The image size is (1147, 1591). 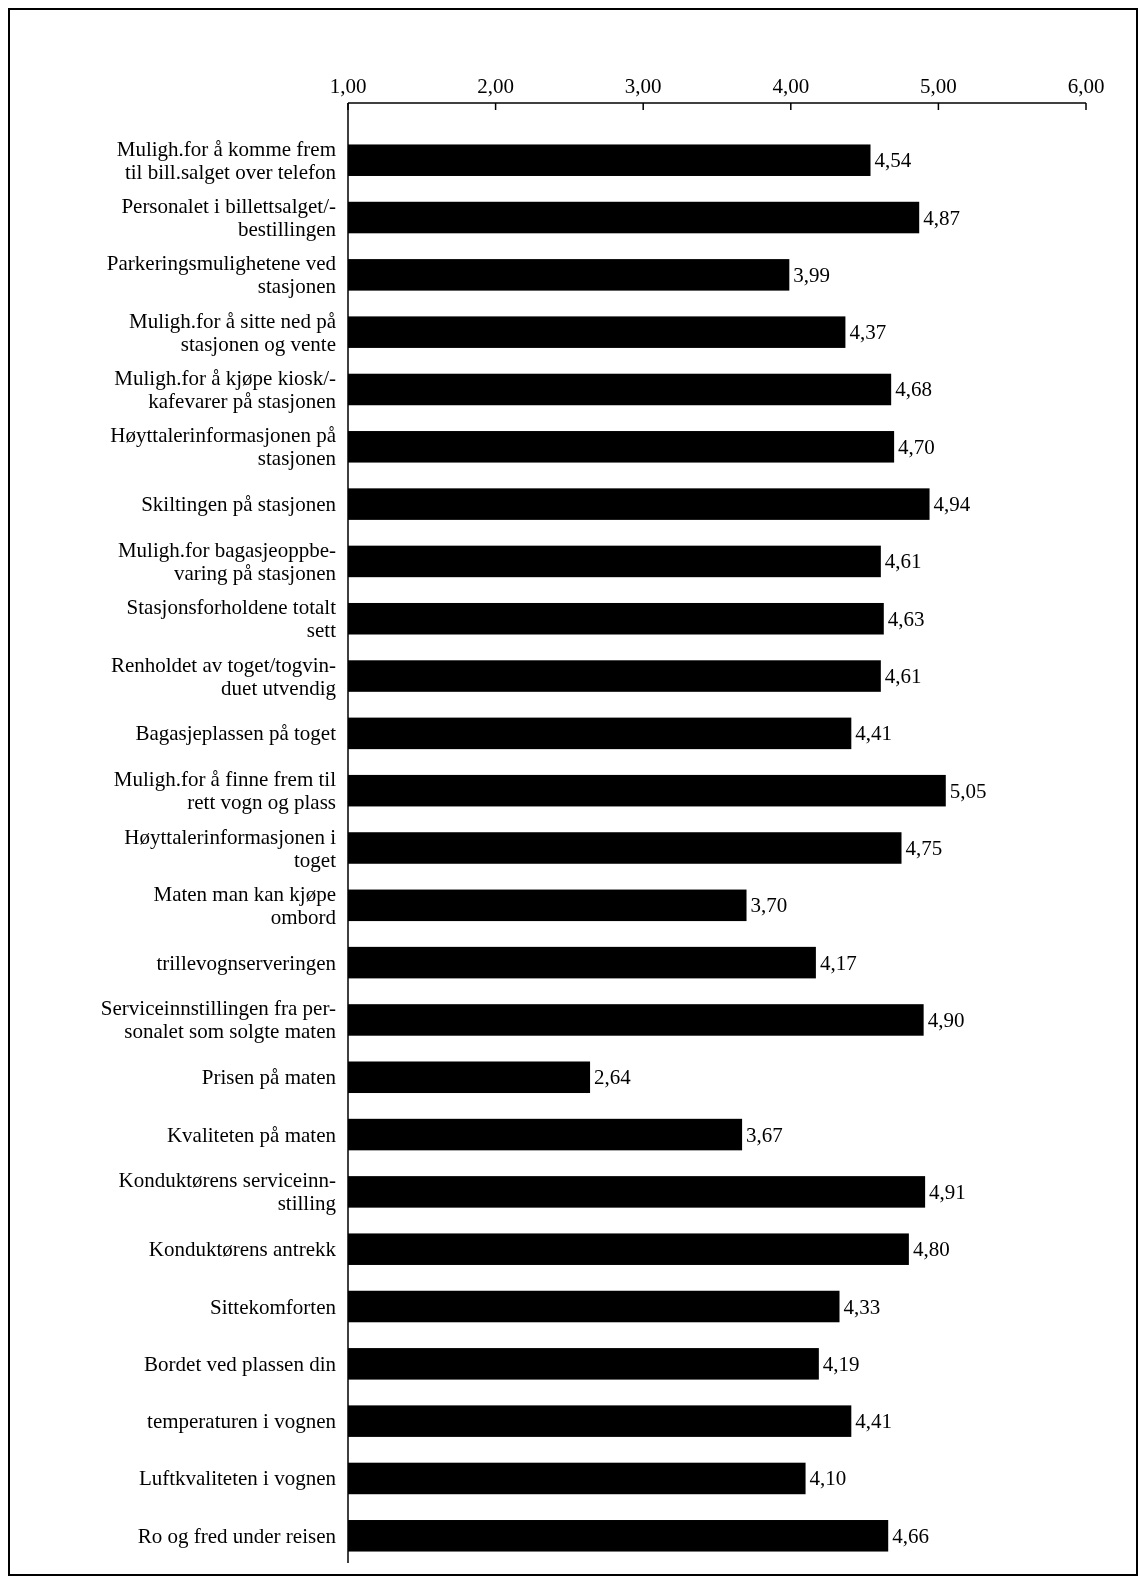 What do you see at coordinates (245, 905) in the screenshot?
I see `y-tick-label: Maten man kan kjøpe ombord` at bounding box center [245, 905].